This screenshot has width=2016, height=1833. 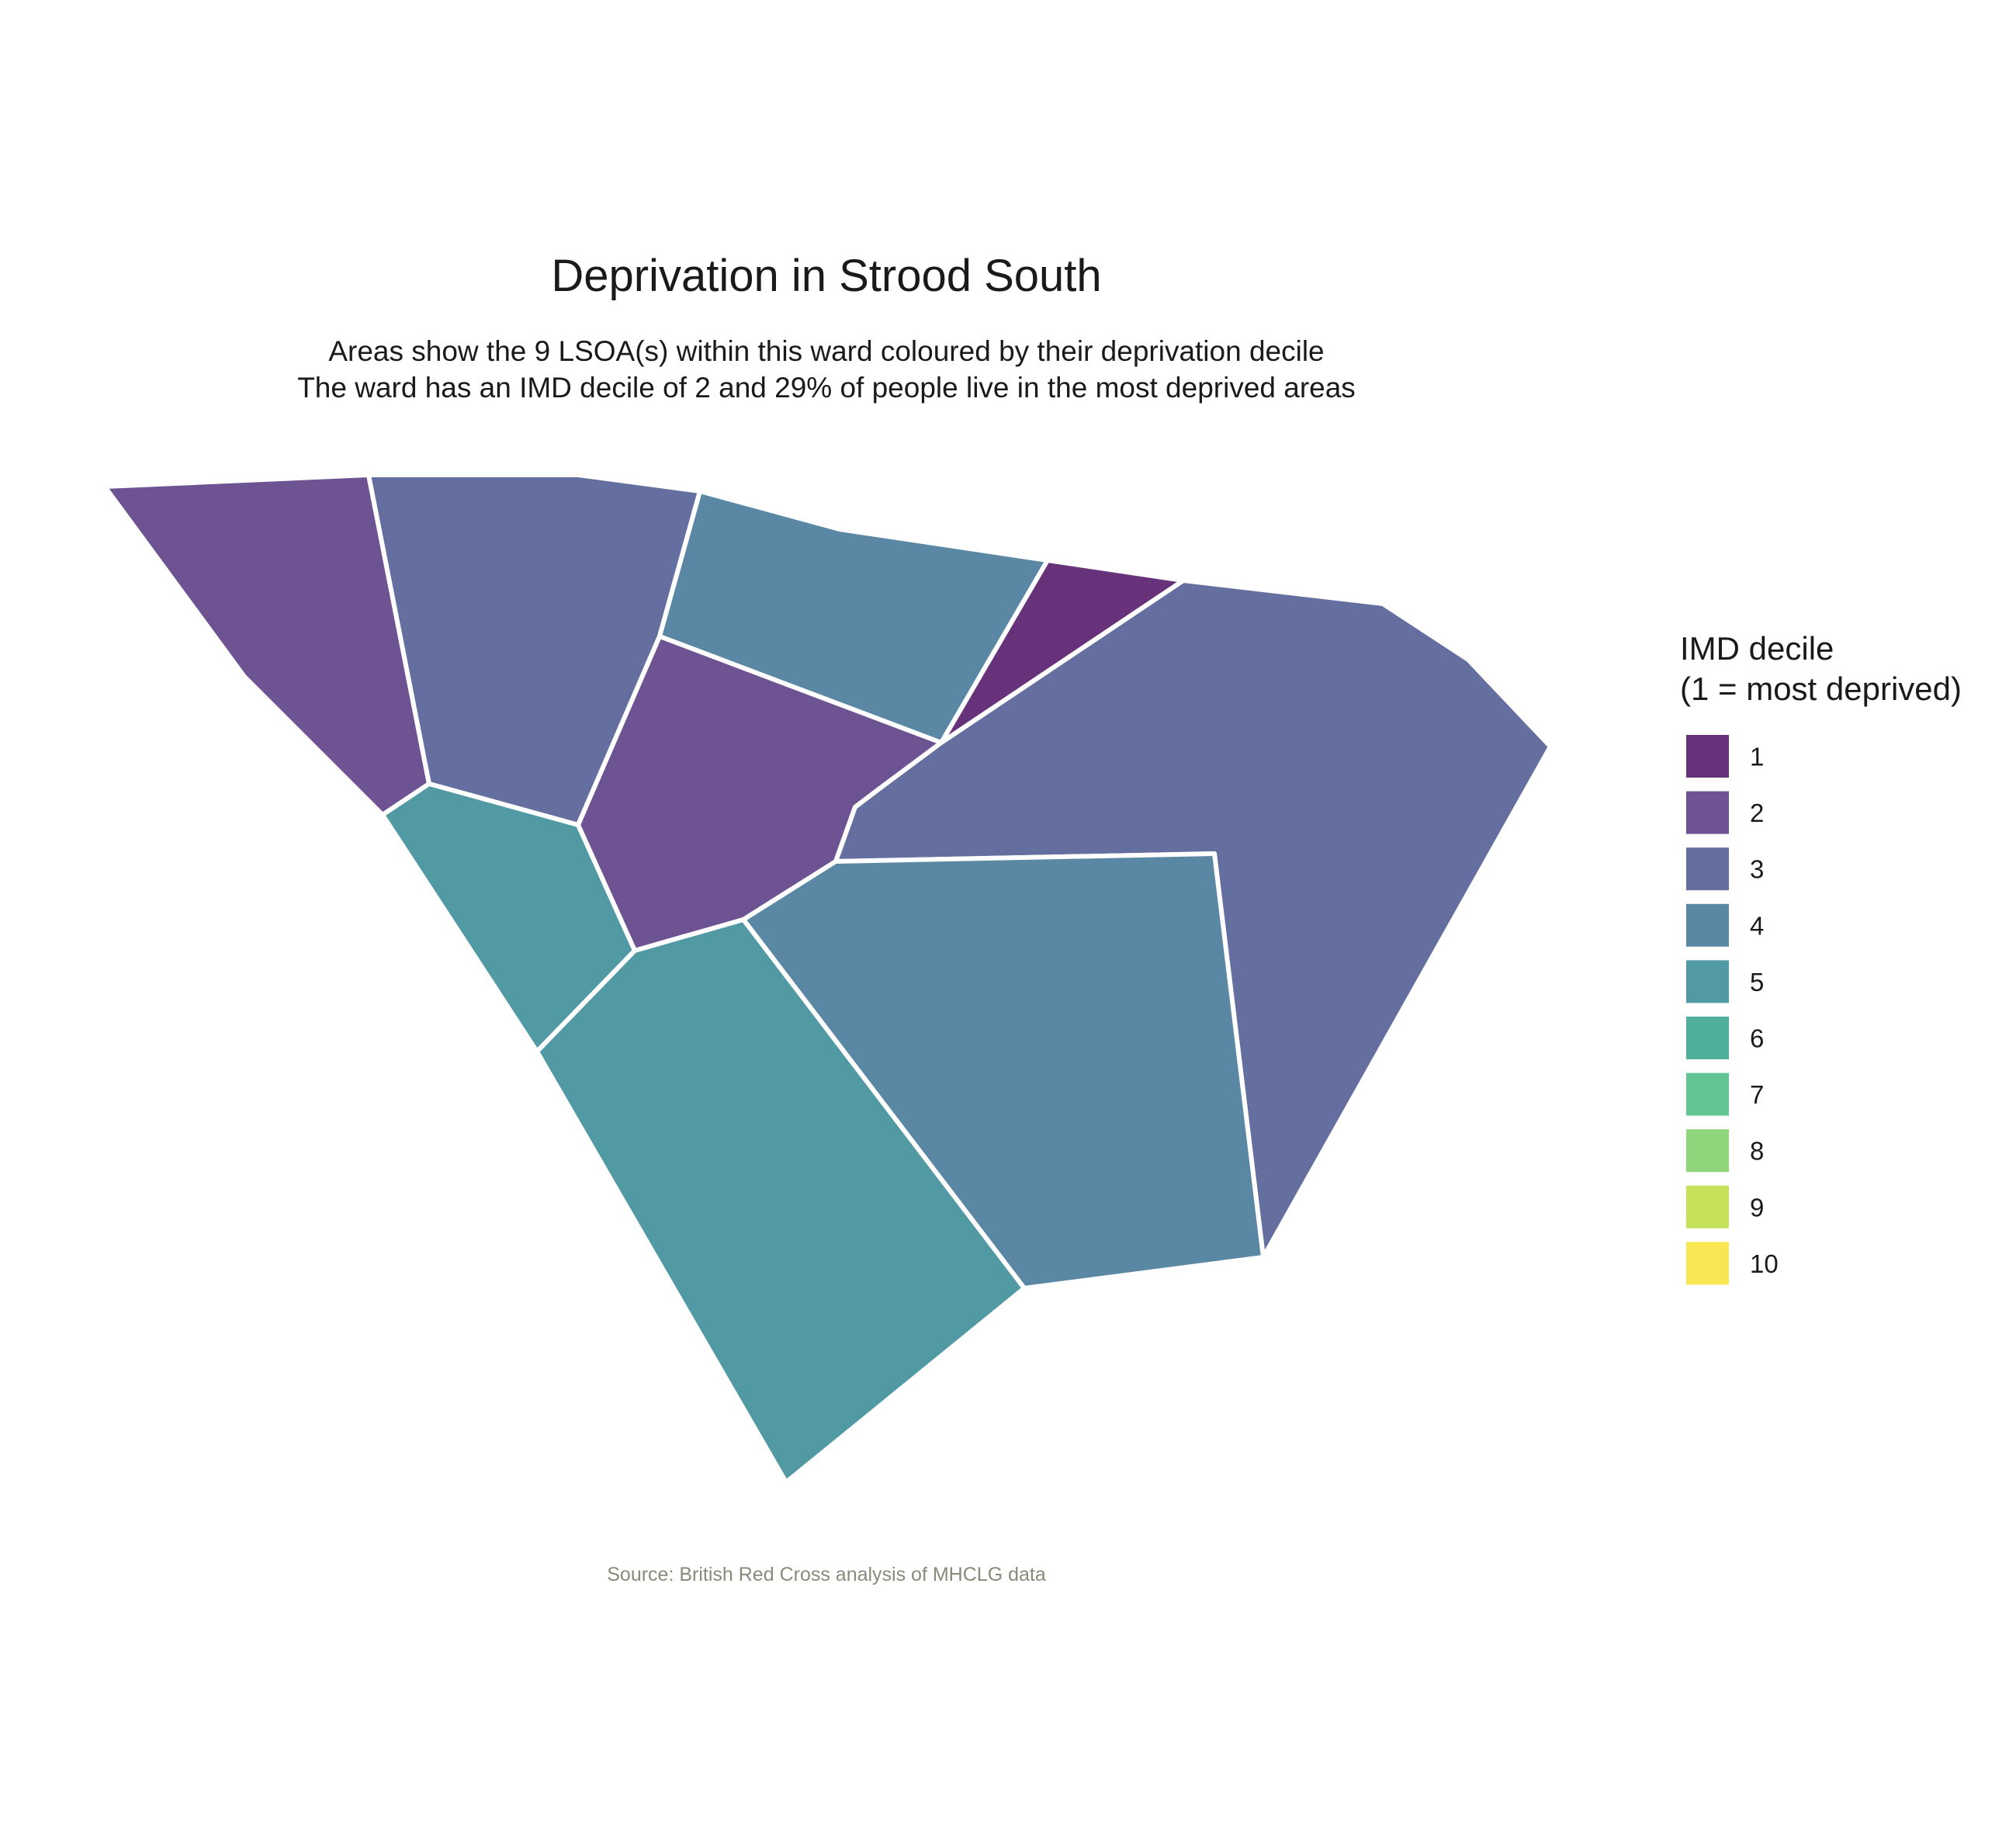 I want to click on legend-label-2: 2, so click(x=1757, y=813).